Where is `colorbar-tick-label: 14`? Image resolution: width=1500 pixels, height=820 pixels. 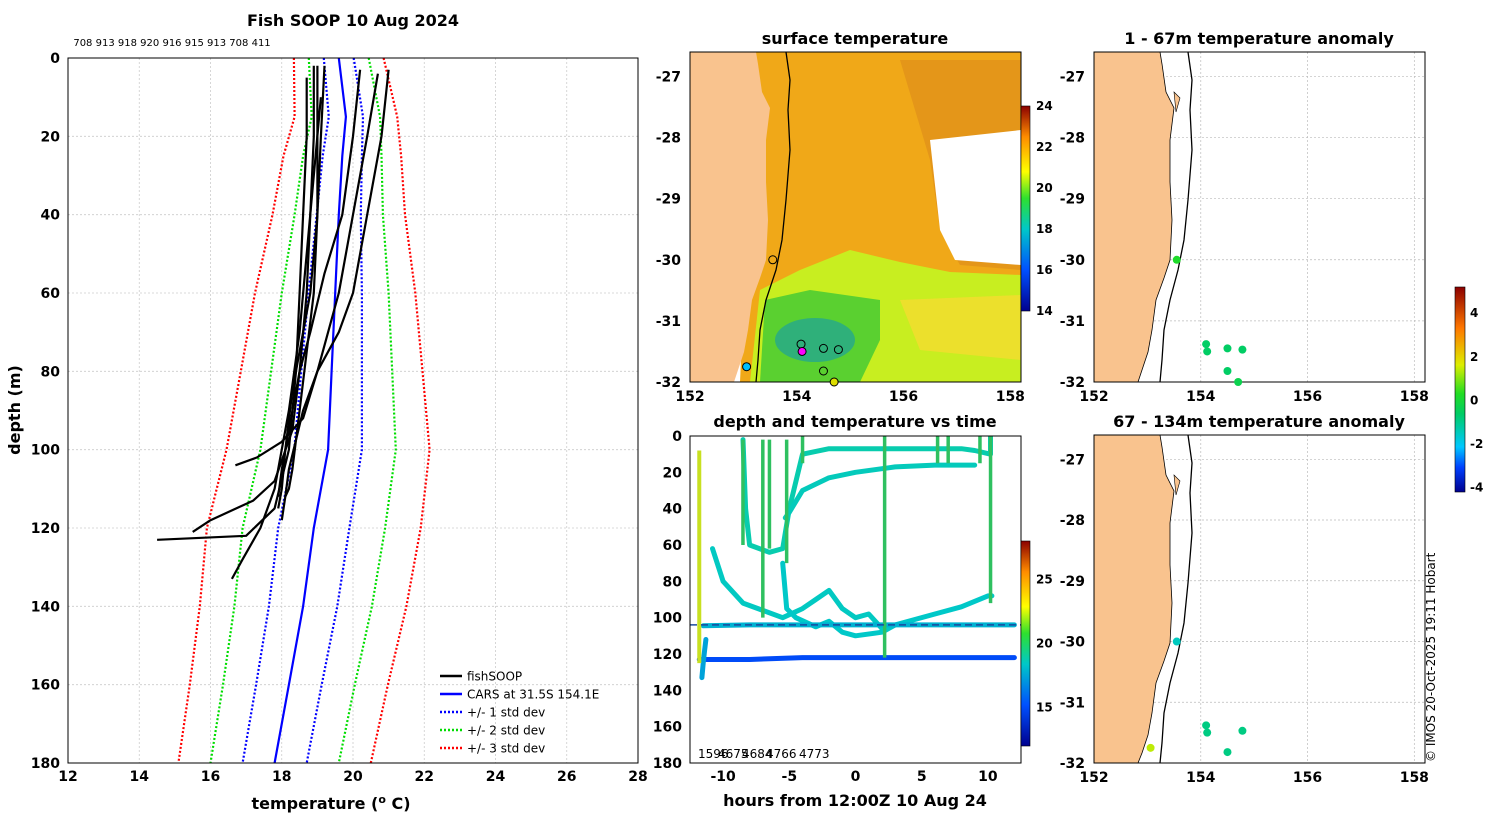 colorbar-tick-label: 14 is located at coordinates (1044, 311).